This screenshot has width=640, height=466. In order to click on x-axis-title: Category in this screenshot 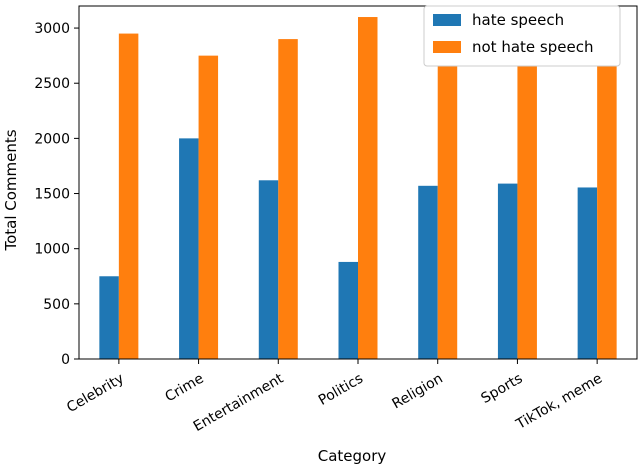, I will do `click(352, 456)`.